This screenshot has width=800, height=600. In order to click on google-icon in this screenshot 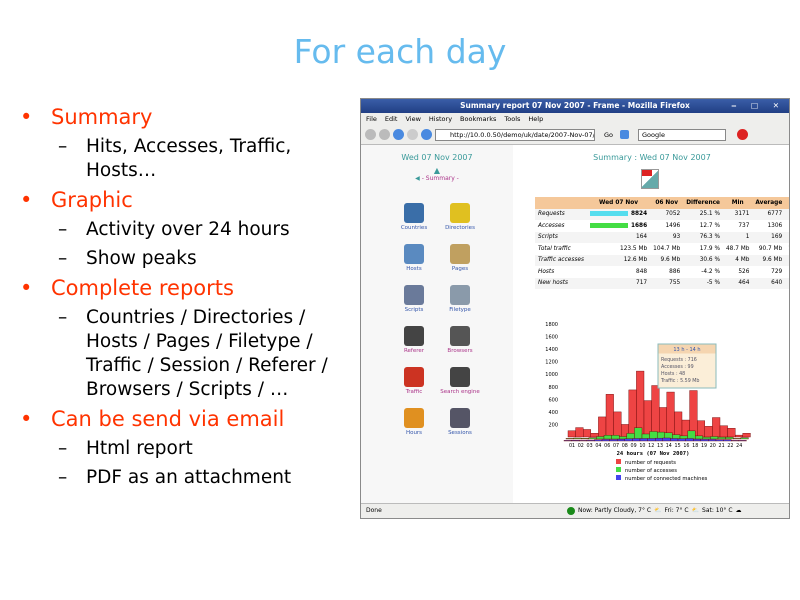, I will do `click(625, 134)`.